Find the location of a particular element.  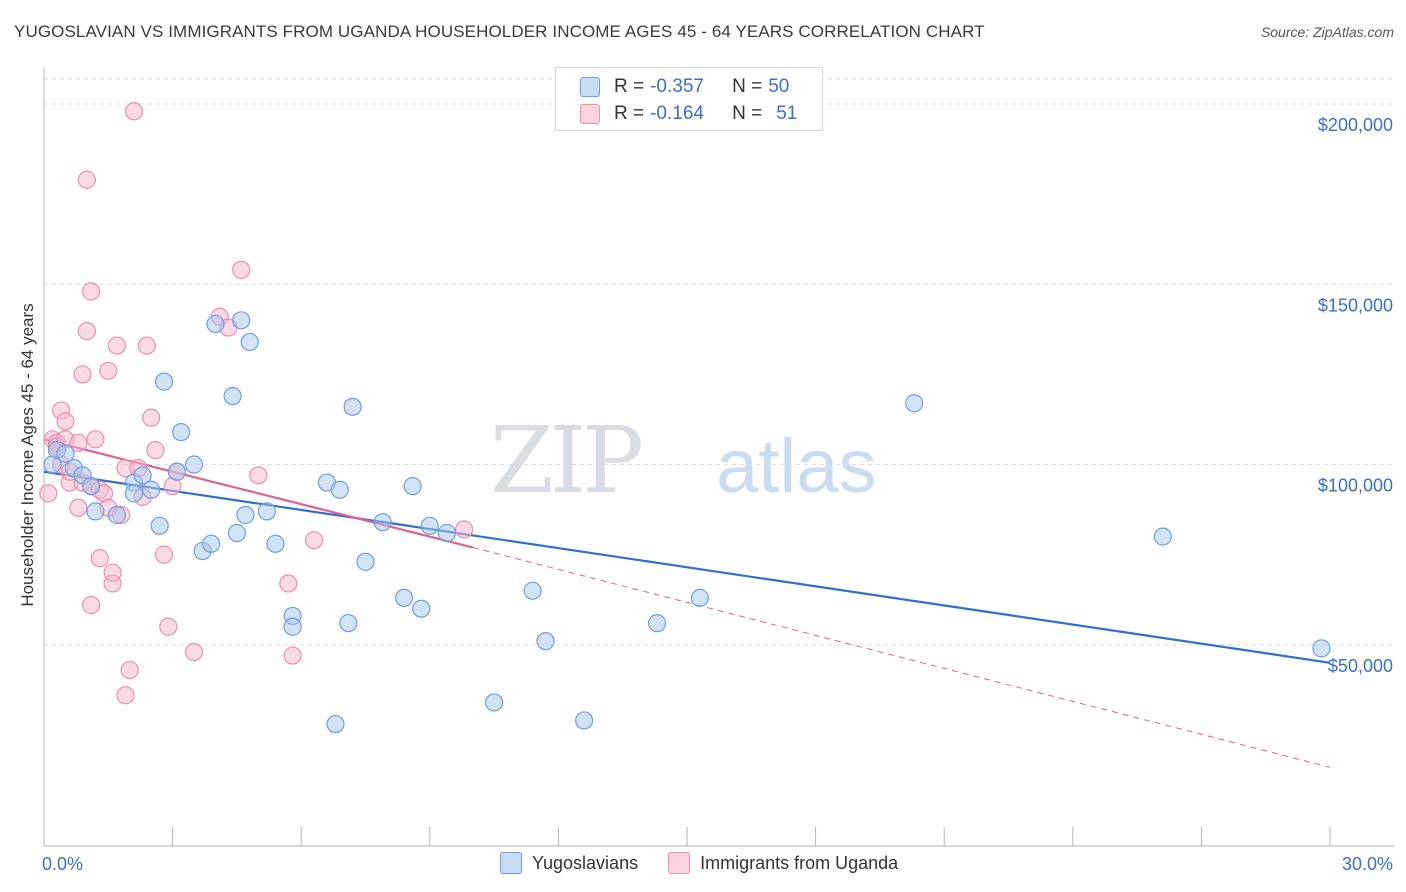

swatch-blue is located at coordinates (590, 87).